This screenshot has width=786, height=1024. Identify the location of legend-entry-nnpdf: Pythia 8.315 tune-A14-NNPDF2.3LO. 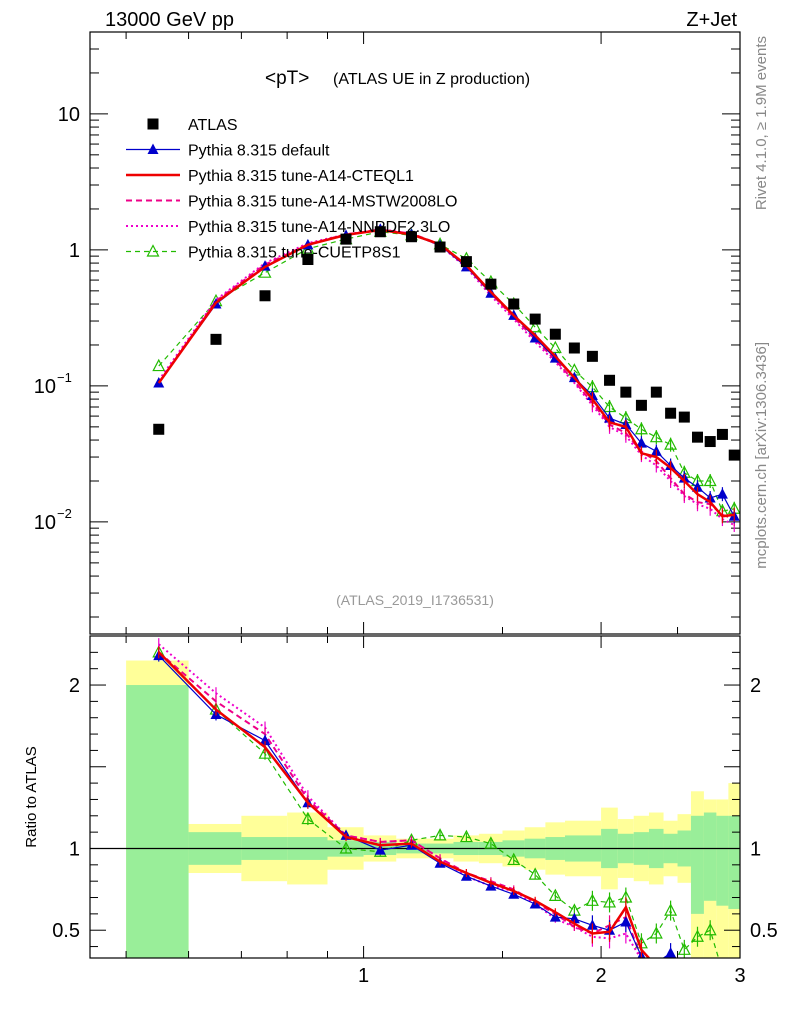
(288, 227).